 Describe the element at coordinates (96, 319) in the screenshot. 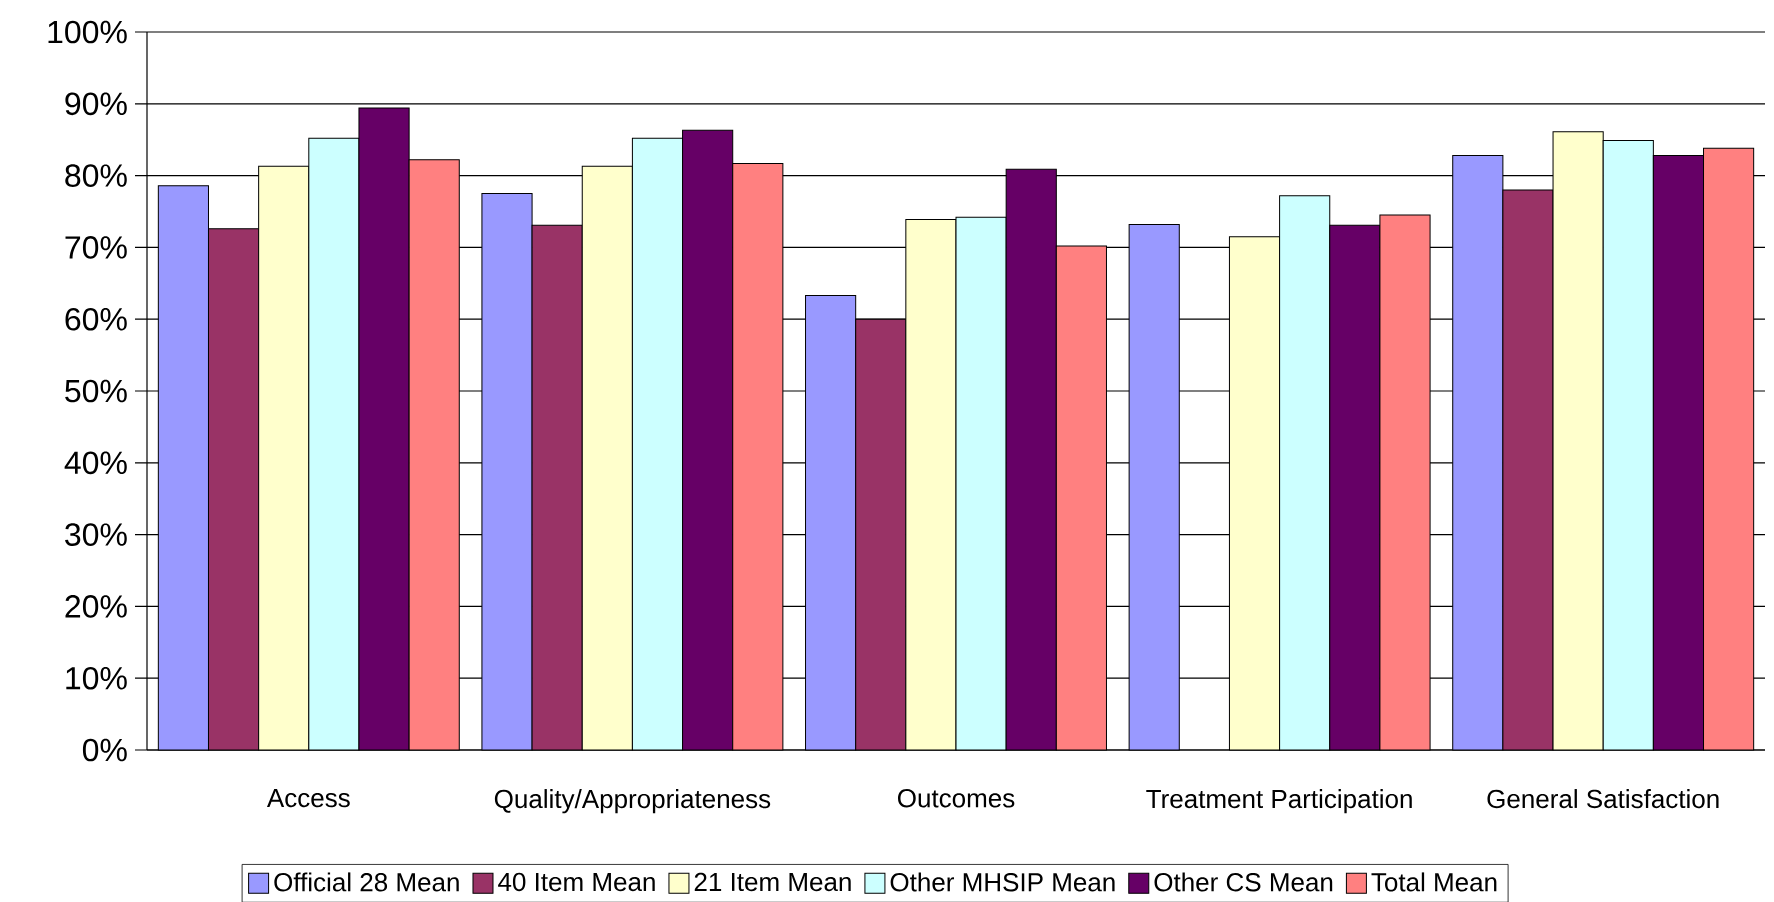

I see `y-tick-label: 60%` at that location.